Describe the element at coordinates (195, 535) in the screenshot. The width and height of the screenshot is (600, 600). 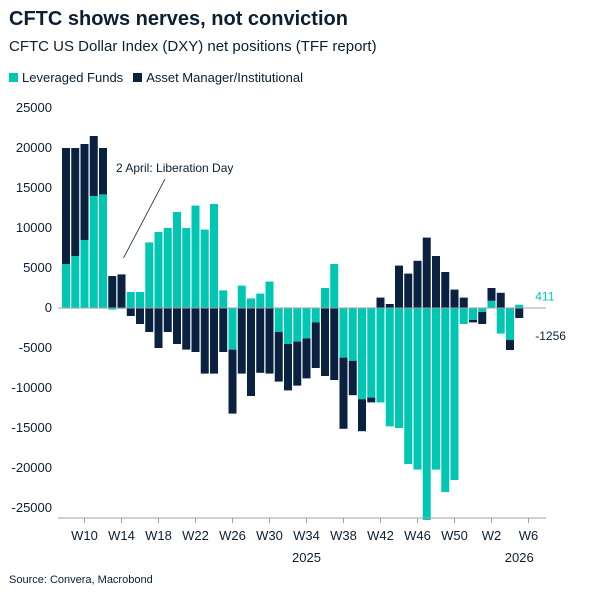
I see `x-tick-label: W22` at that location.